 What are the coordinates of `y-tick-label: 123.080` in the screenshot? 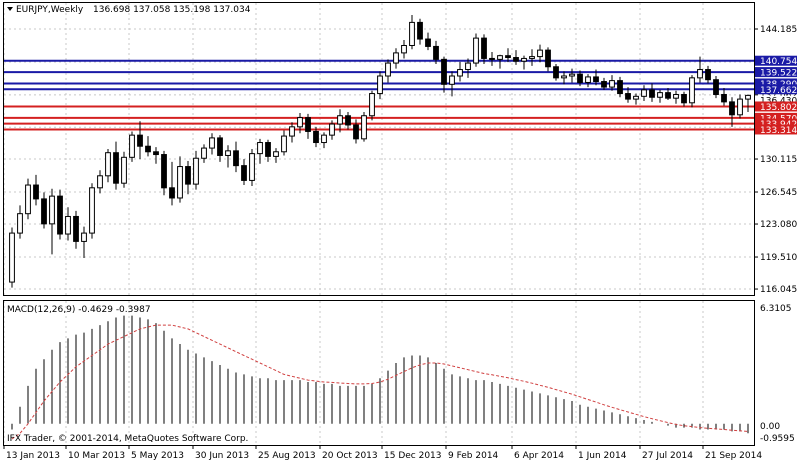 It's located at (778, 225).